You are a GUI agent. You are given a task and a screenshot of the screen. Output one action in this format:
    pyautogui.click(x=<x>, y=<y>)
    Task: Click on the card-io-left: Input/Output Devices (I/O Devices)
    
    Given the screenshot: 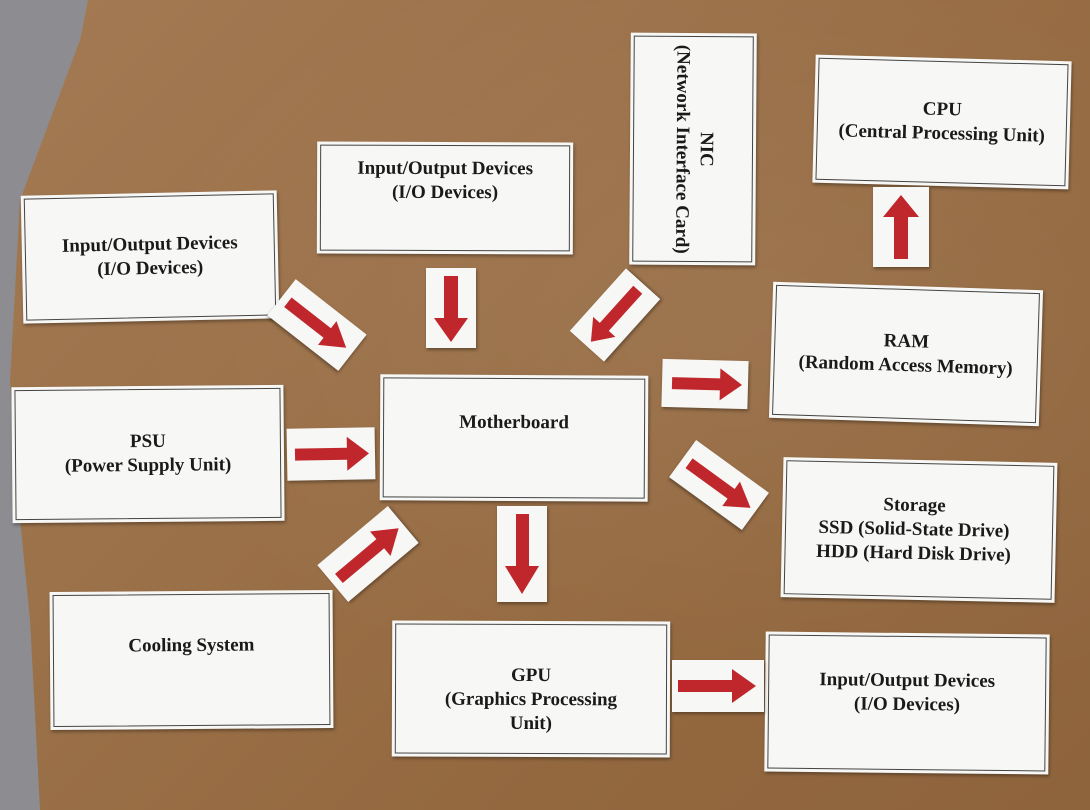 What is the action you would take?
    pyautogui.click(x=150, y=257)
    